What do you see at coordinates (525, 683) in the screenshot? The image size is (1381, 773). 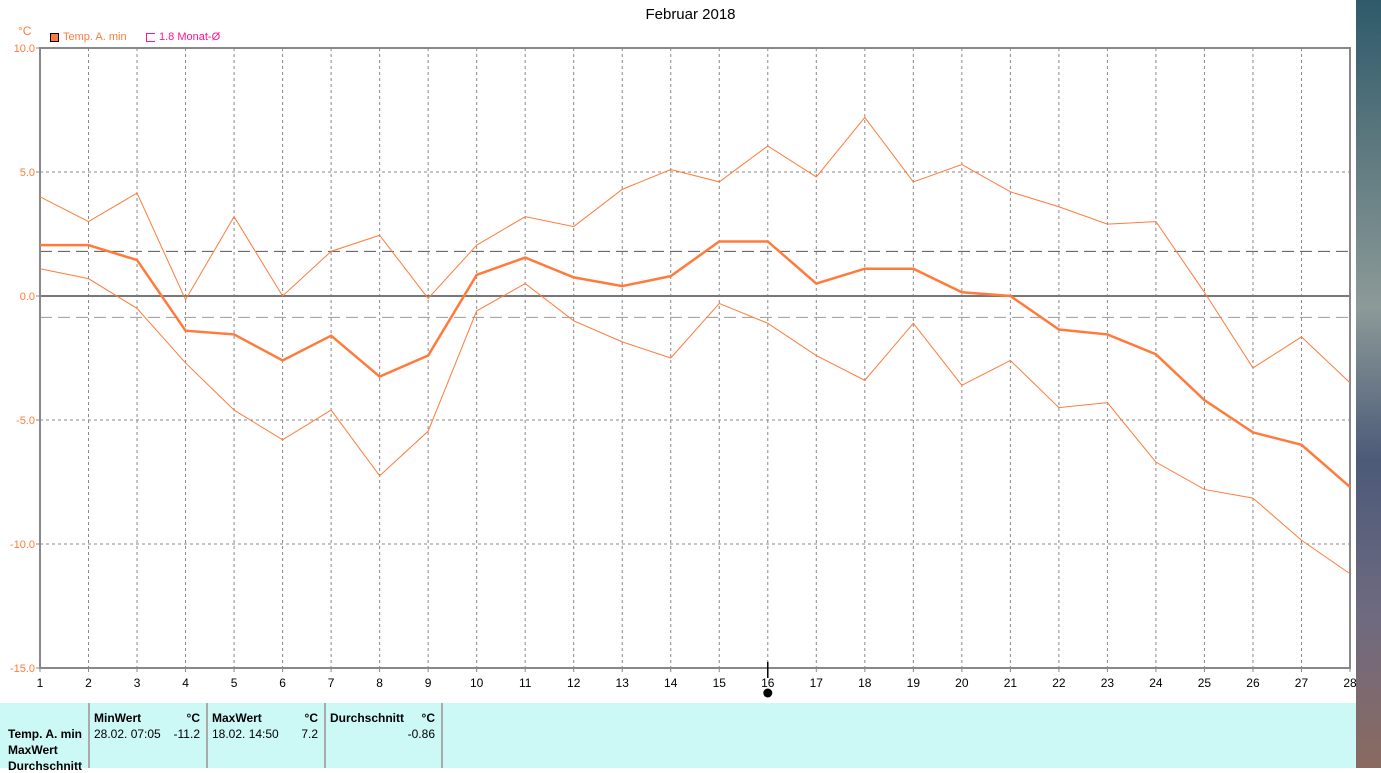 I see `x-tick-label: 11` at bounding box center [525, 683].